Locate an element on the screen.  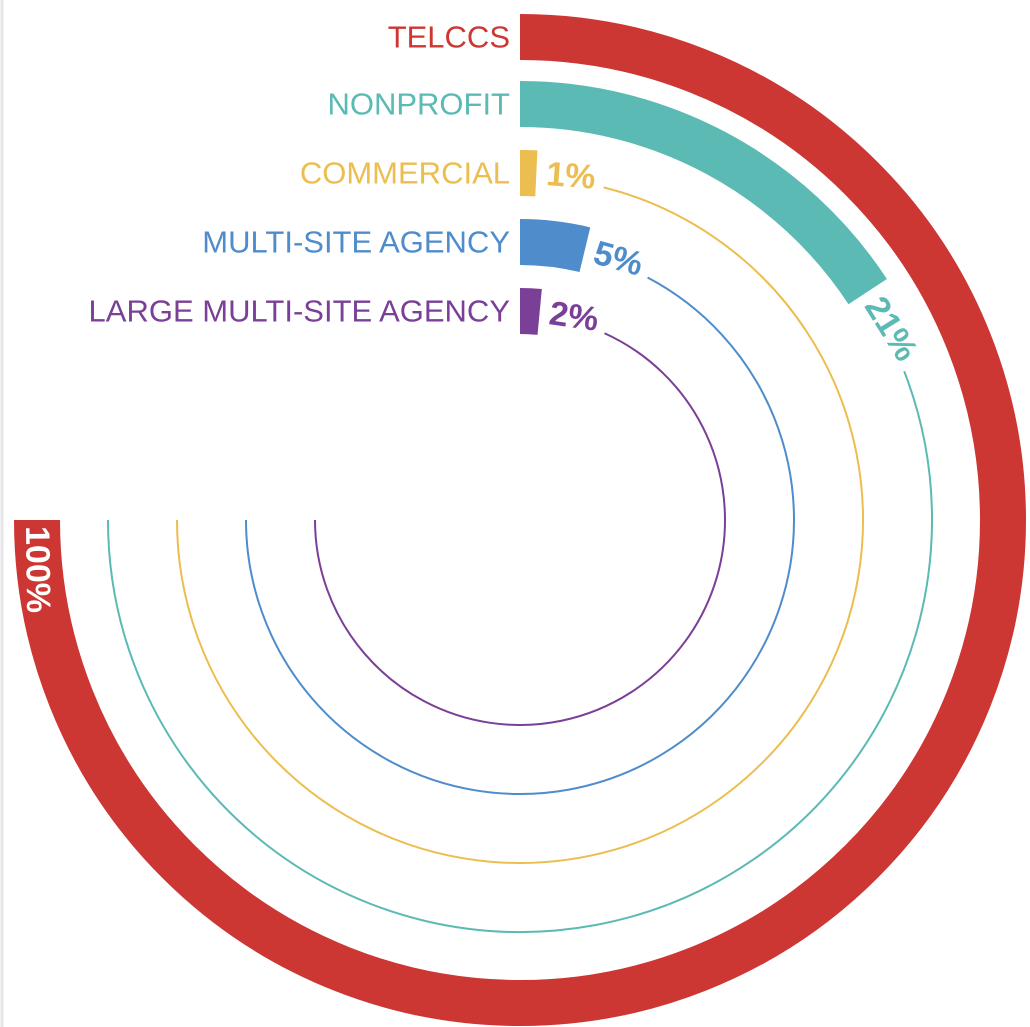
value-label: 1% is located at coordinates (571, 176).